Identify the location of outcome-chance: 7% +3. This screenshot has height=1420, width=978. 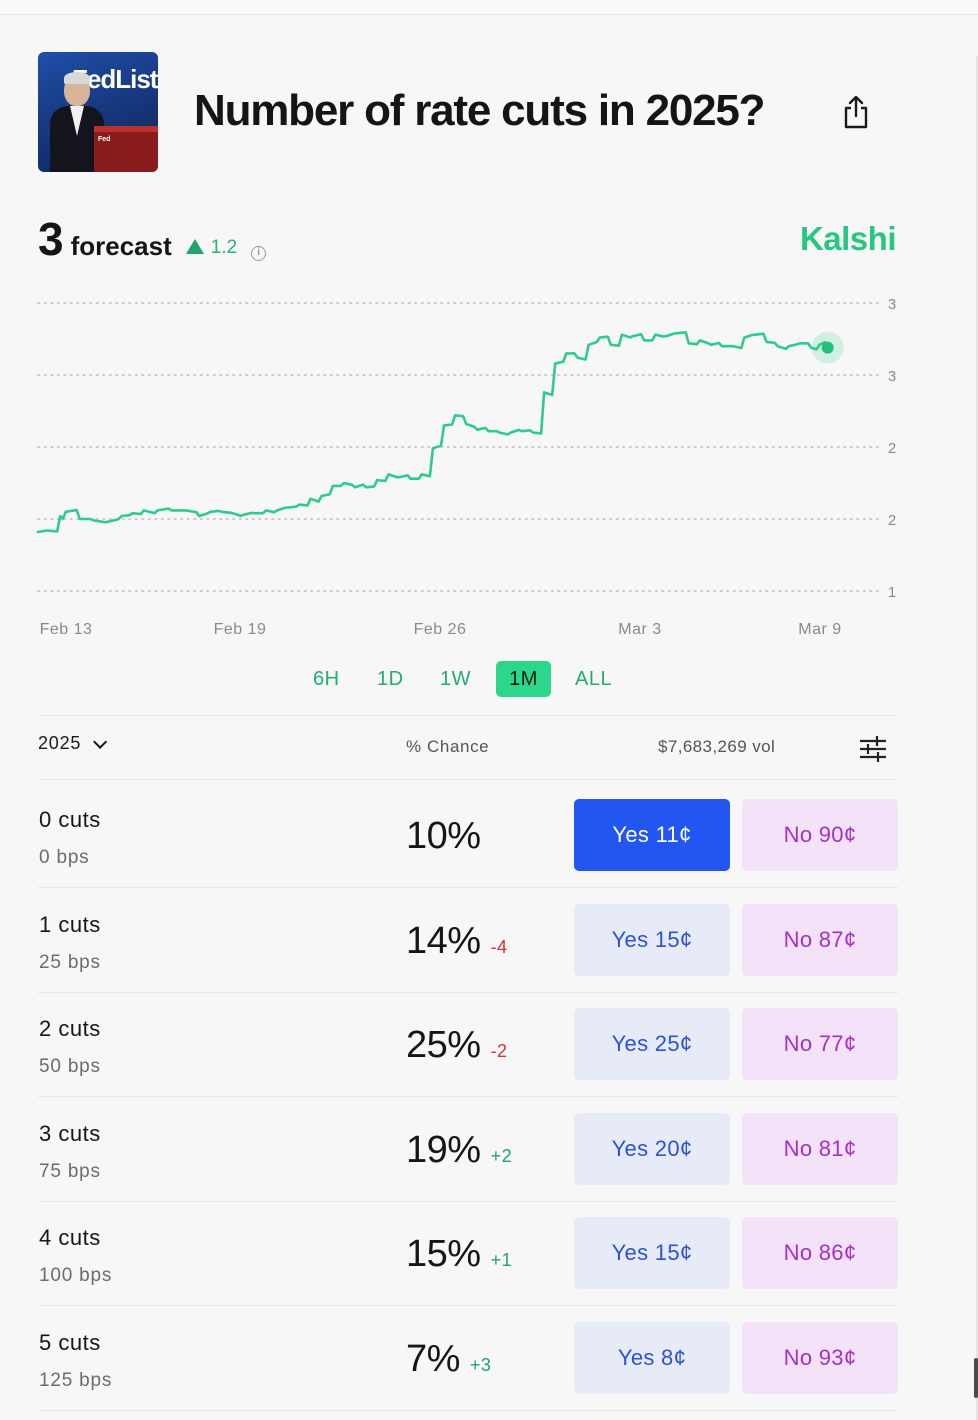
(448, 1359).